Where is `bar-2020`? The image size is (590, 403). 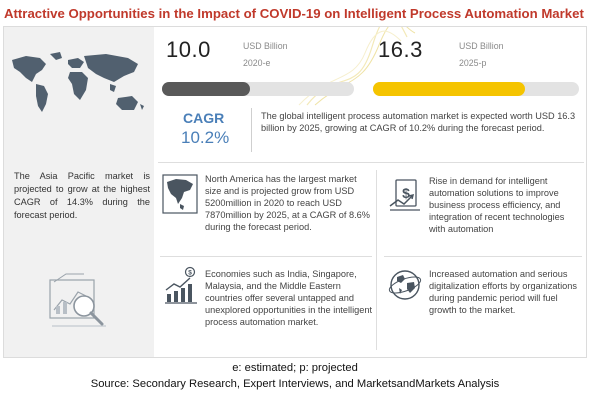 bar-2020 is located at coordinates (206, 89).